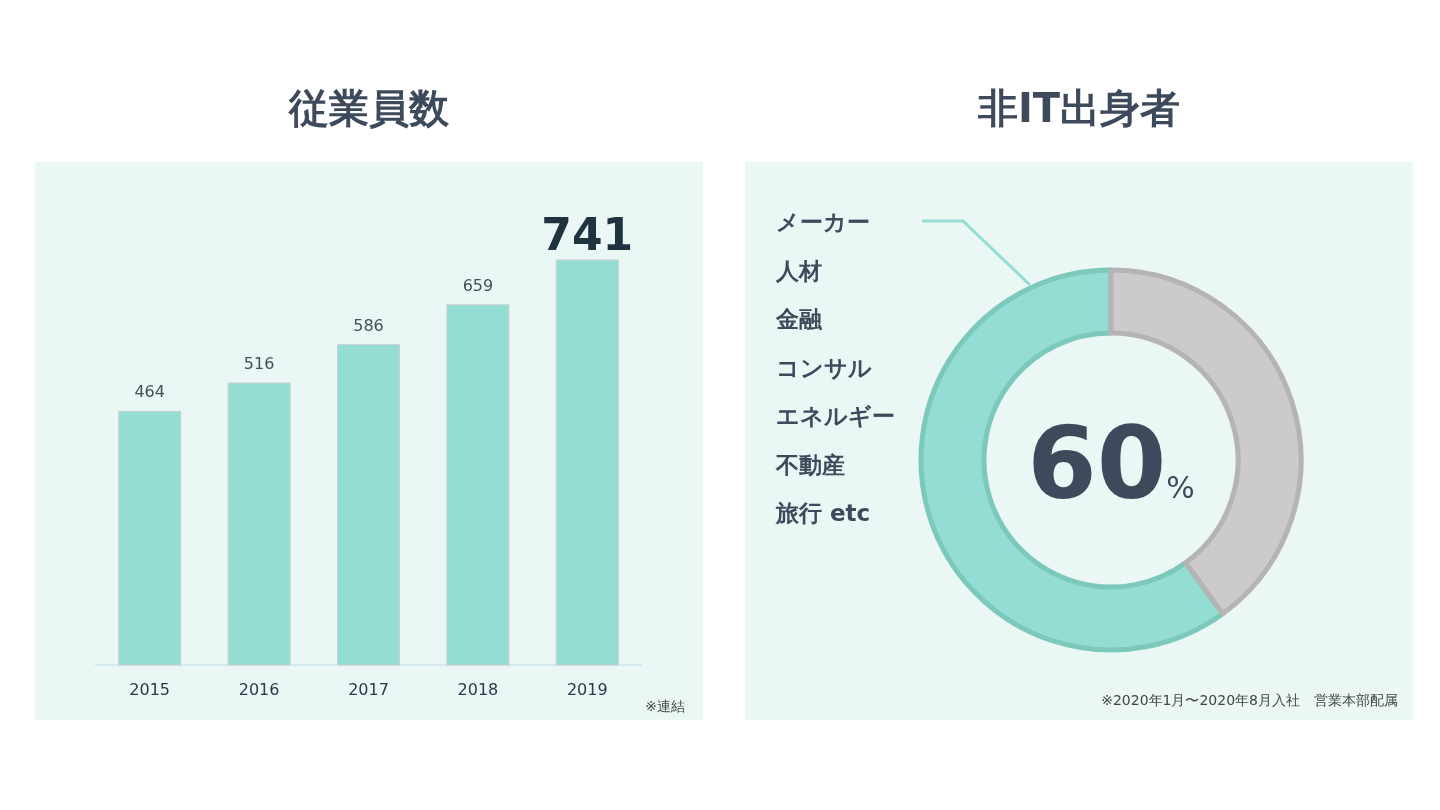 The image size is (1440, 810). I want to click on data-label: 741, so click(587, 234).